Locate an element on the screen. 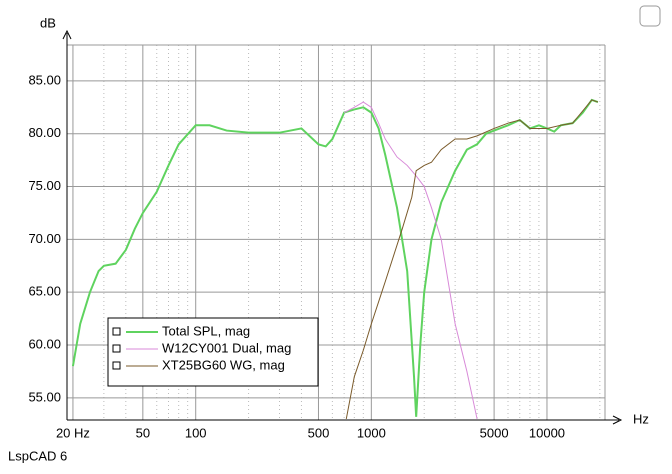 The height and width of the screenshot is (474, 672). y-tick-label: 70.00 is located at coordinates (44, 238).